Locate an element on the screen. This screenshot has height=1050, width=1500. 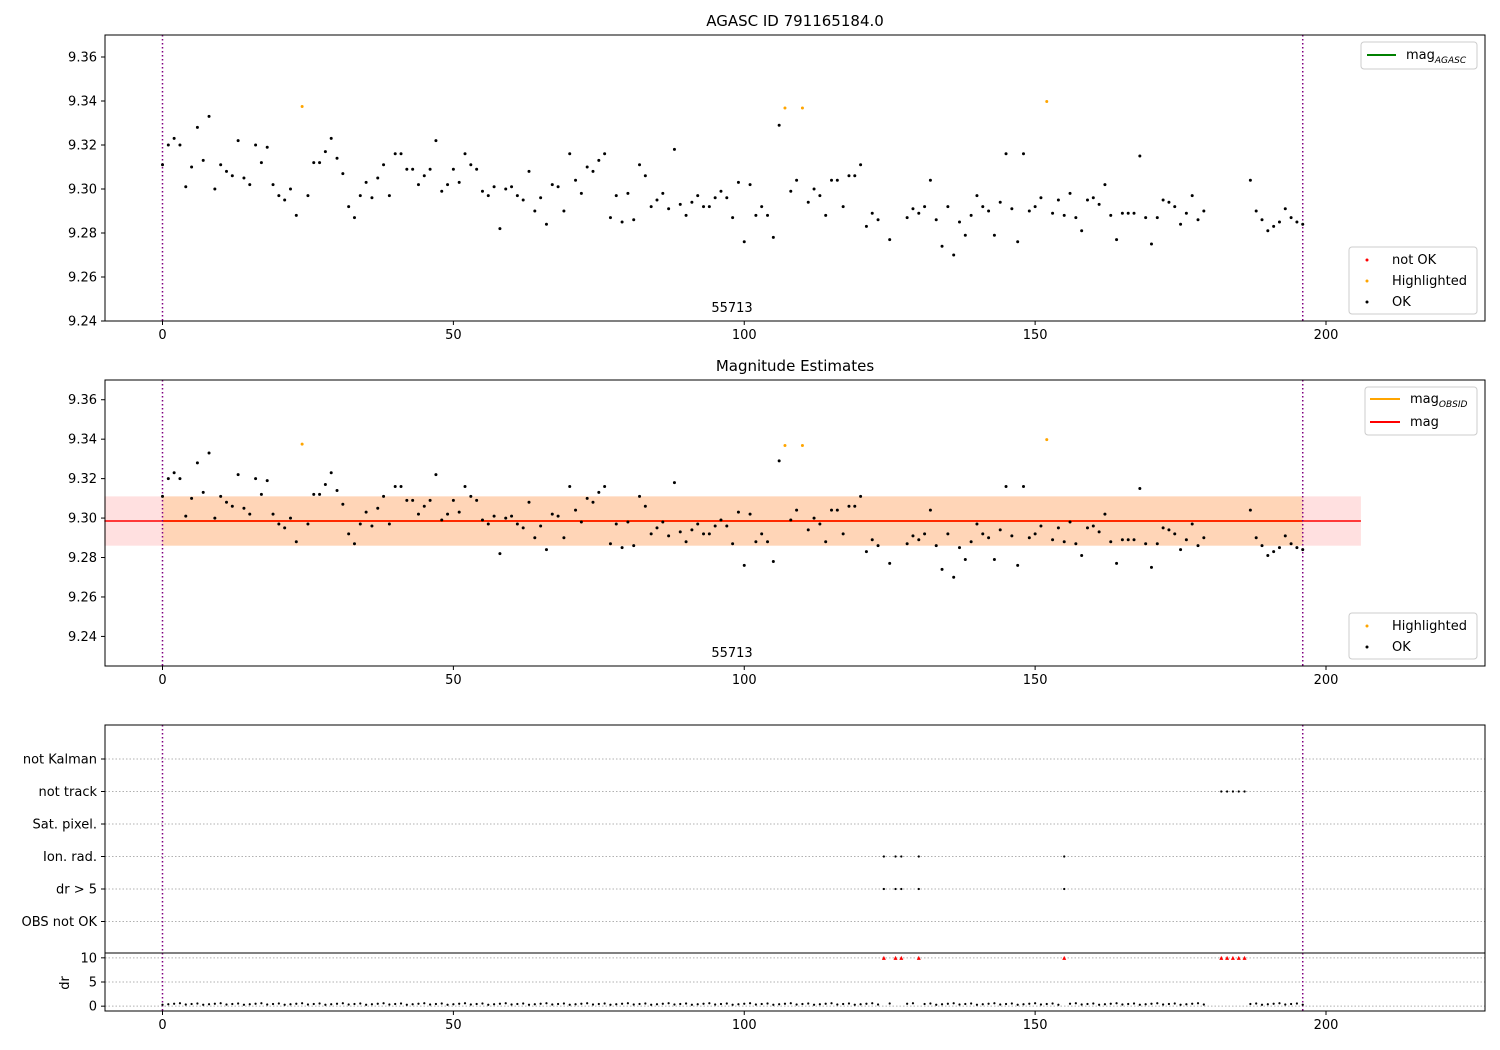
agasc-ytick-label: 9.24 is located at coordinates (82, 322).